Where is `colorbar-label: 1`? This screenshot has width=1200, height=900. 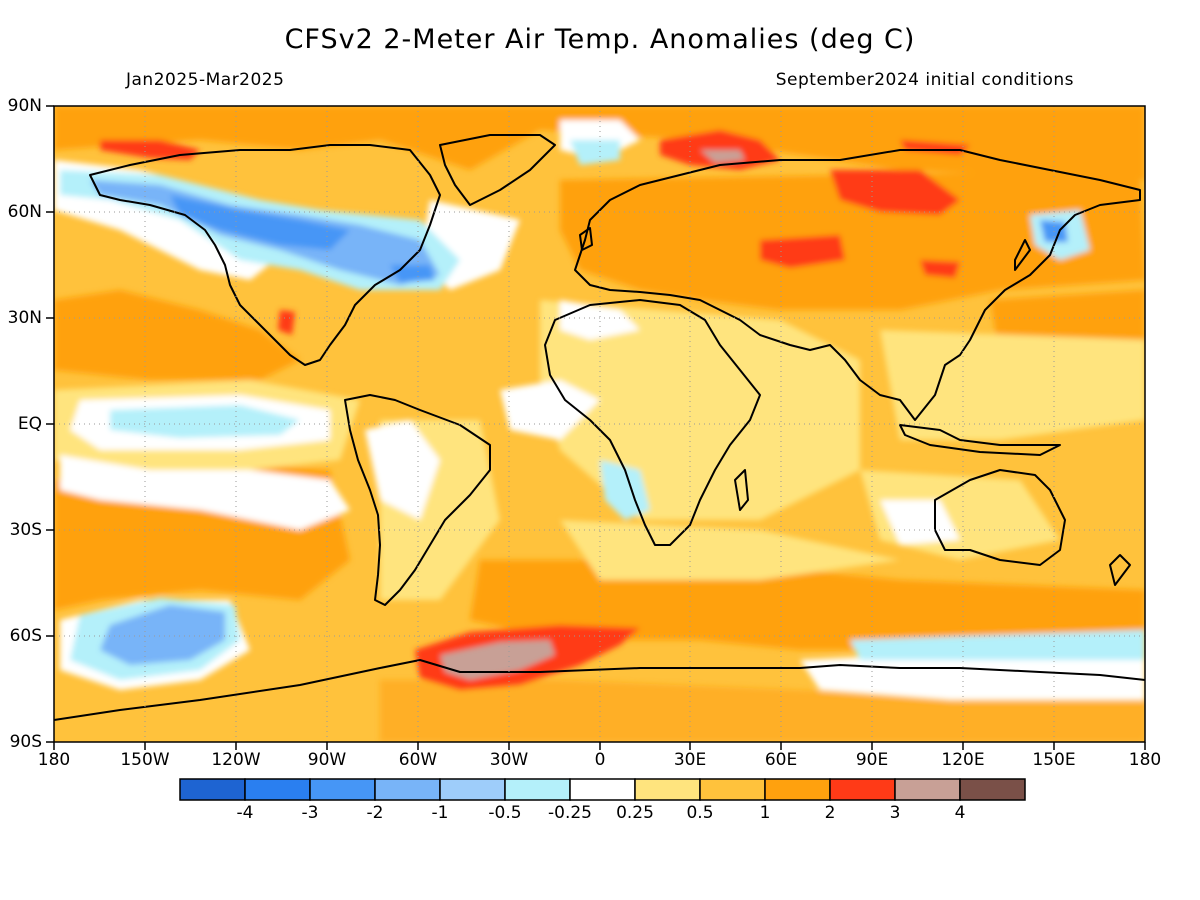
colorbar-label: 1 is located at coordinates (765, 813).